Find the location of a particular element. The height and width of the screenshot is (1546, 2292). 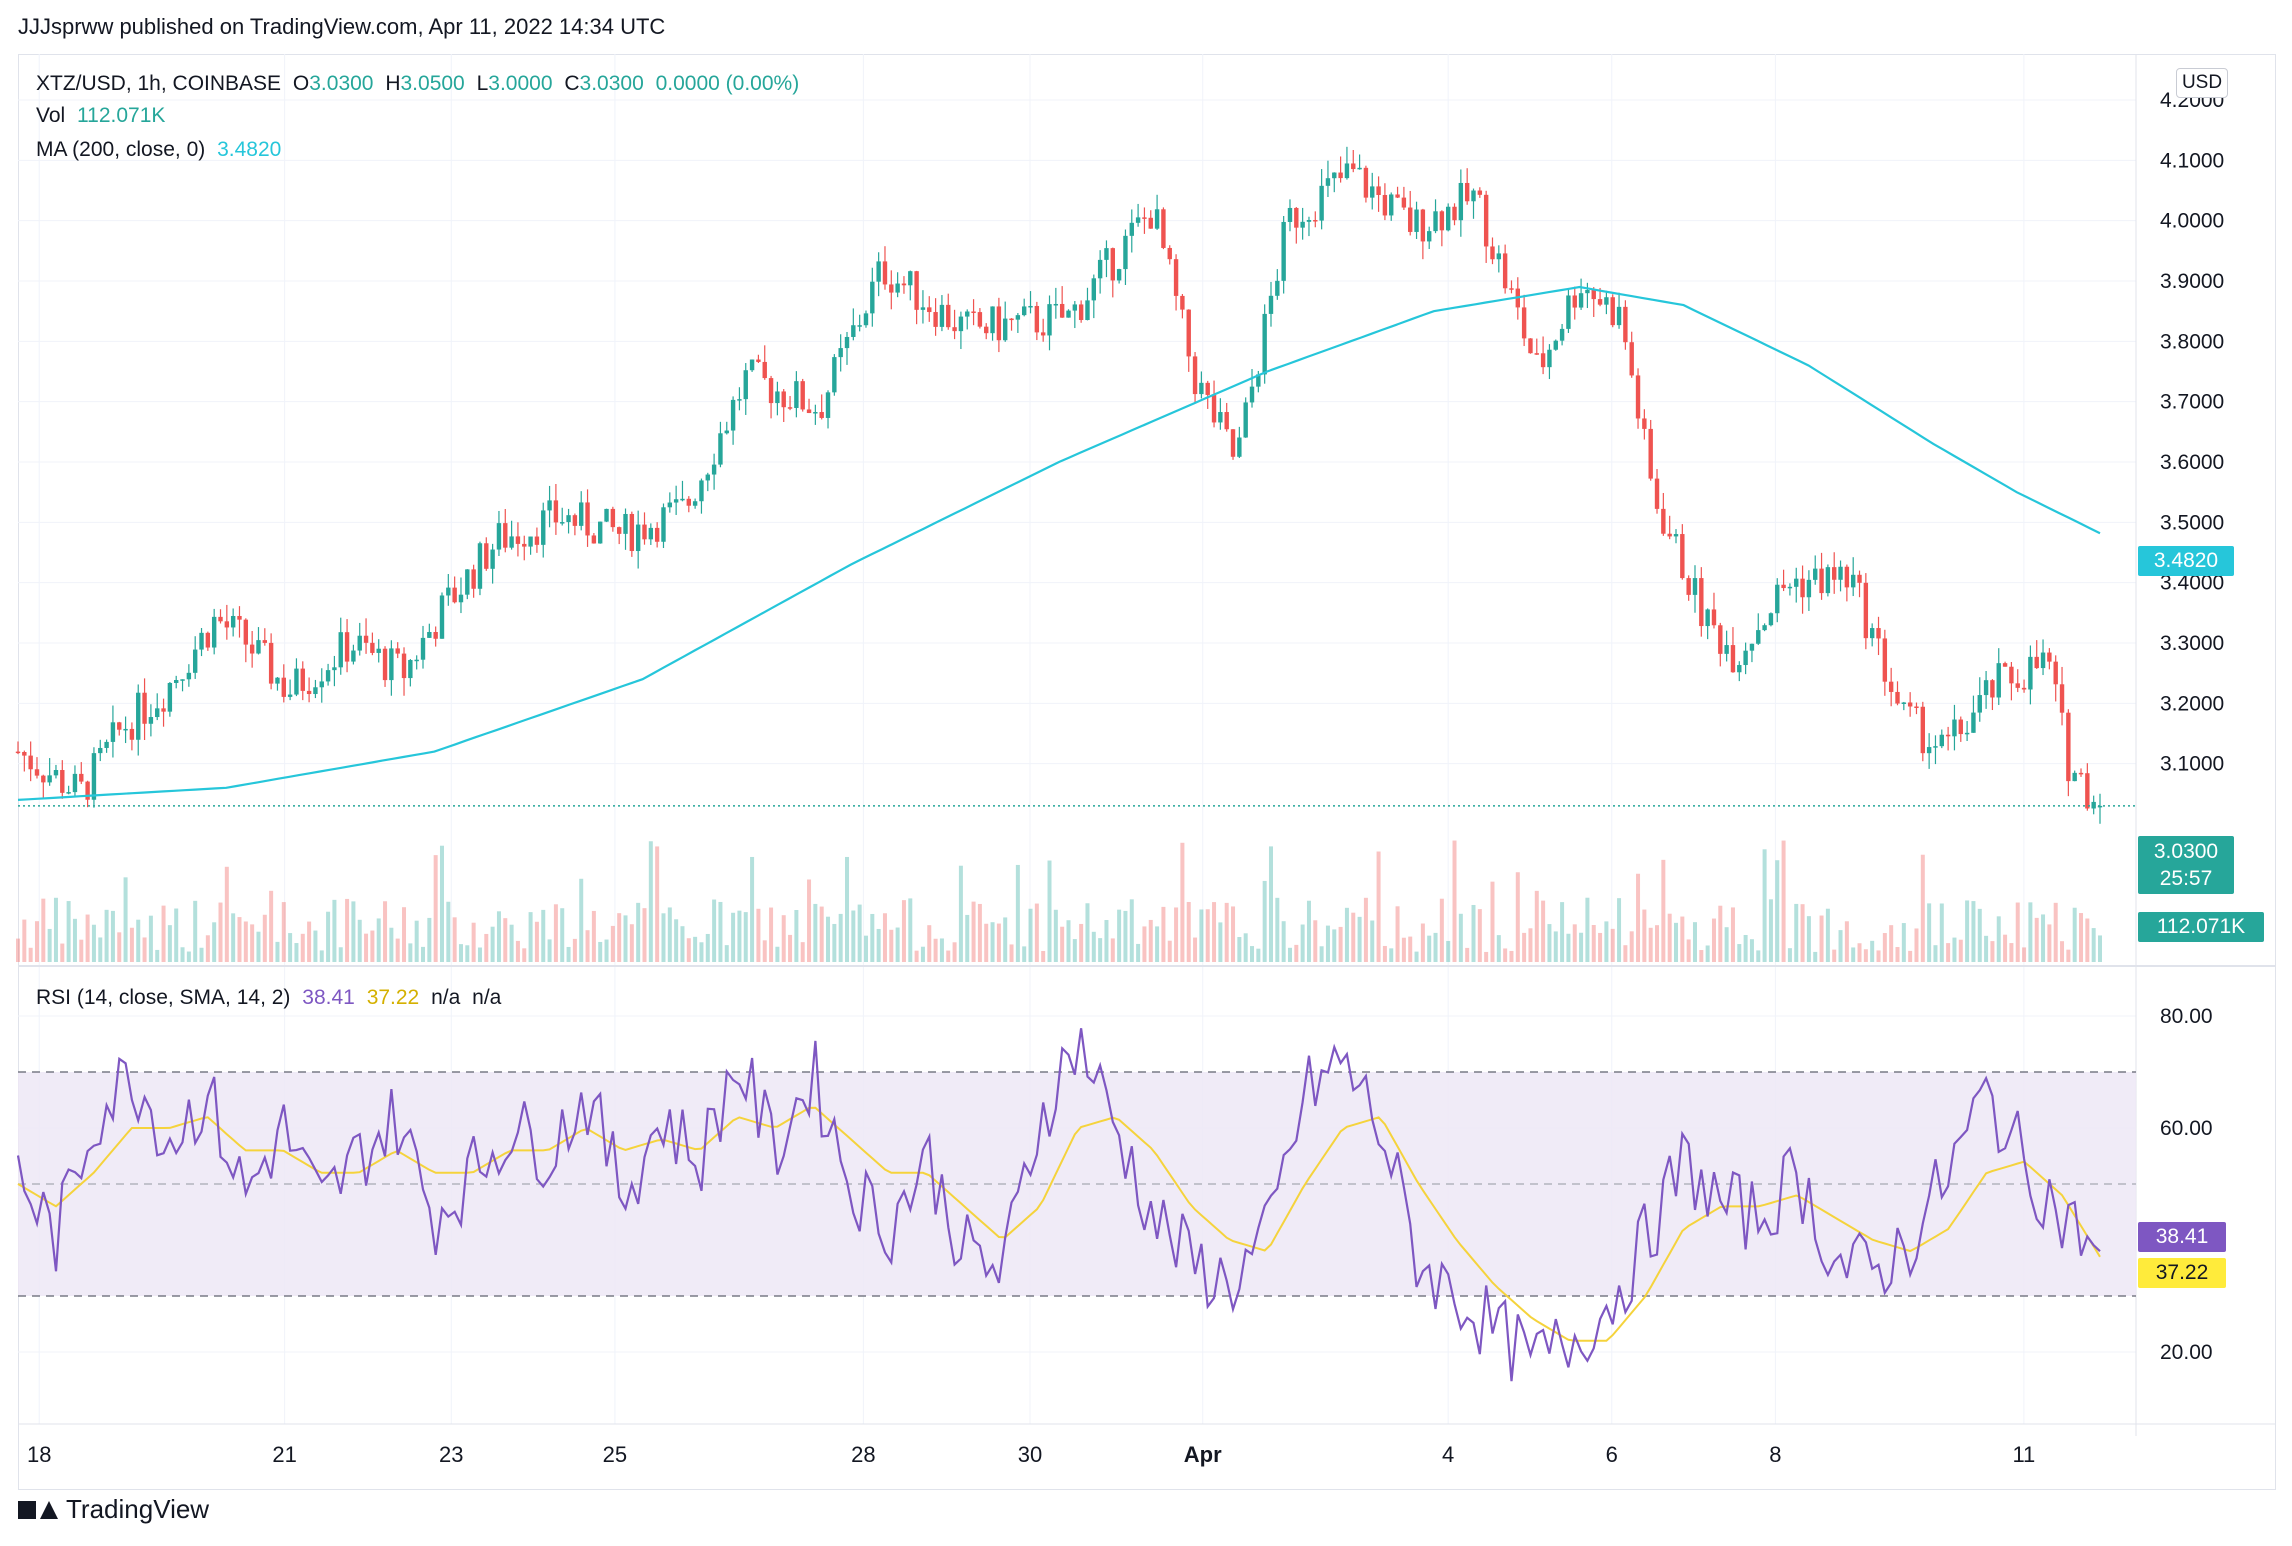

volume-legend: Vol 112.071K is located at coordinates (103, 116).